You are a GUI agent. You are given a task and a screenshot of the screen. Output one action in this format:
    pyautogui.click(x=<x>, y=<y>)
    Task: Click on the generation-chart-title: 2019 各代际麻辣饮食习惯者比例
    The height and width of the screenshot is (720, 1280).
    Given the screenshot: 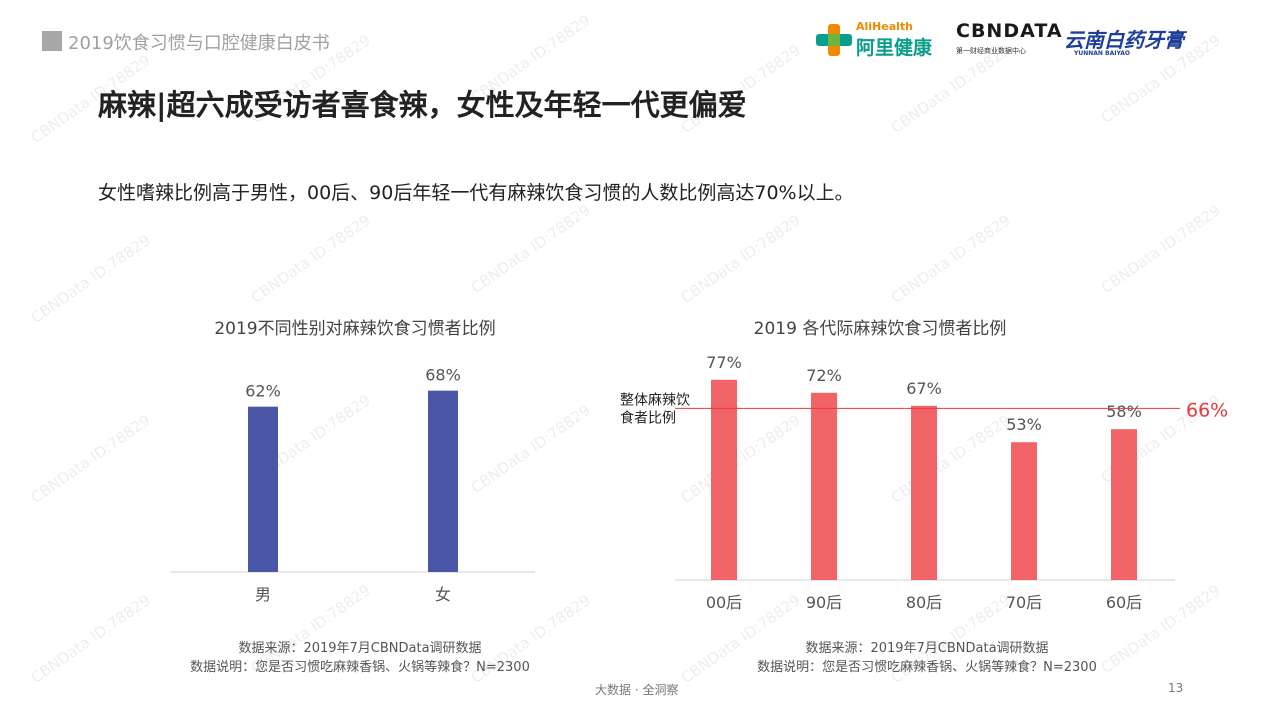 What is the action you would take?
    pyautogui.click(x=880, y=329)
    